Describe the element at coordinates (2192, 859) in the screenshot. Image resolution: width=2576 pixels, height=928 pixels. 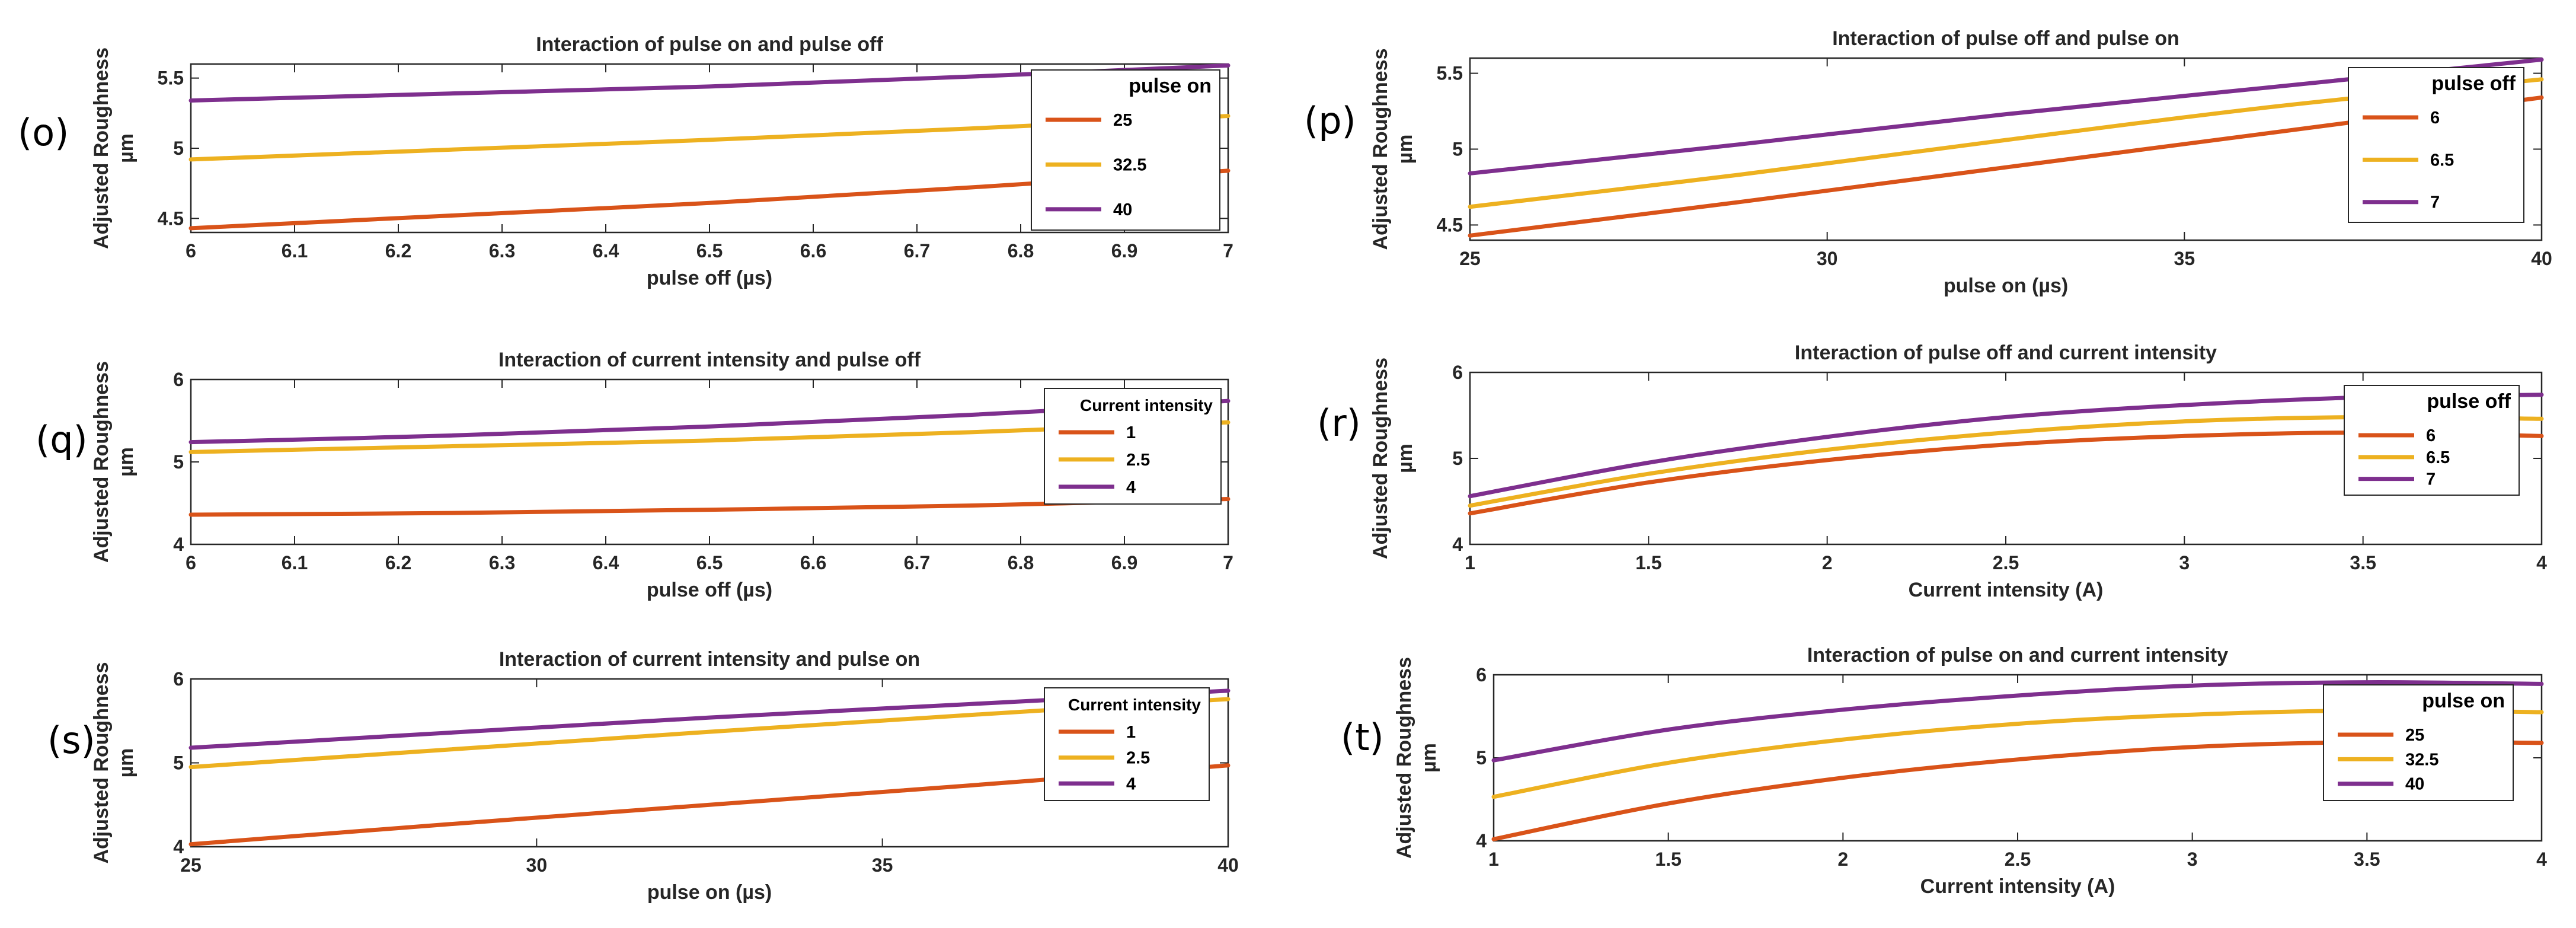
I see `x-tick-label: 3` at that location.